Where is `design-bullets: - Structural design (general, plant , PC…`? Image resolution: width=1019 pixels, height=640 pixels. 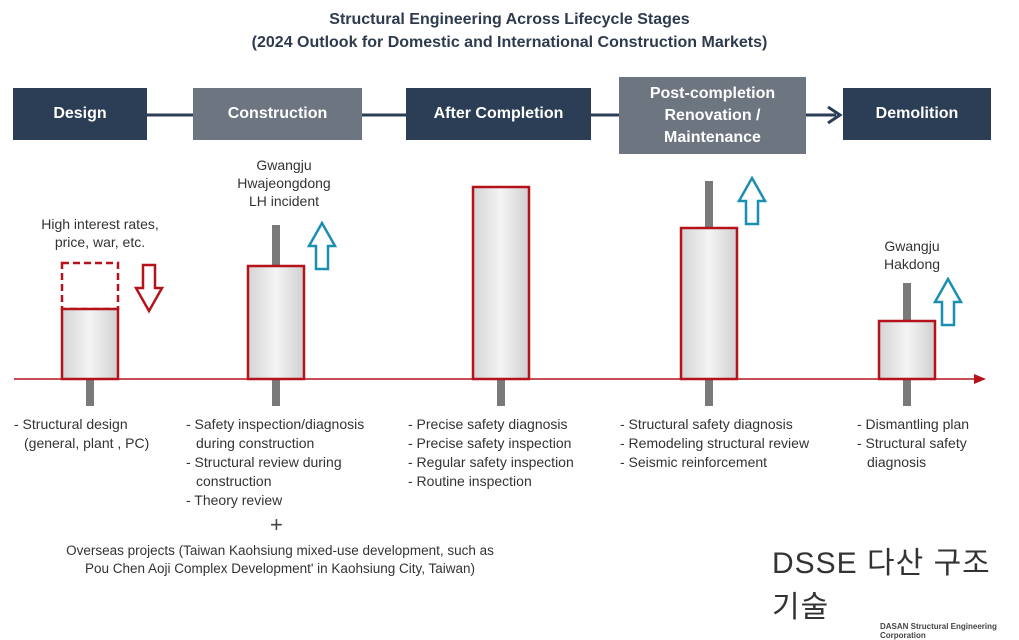
design-bullets: - Structural design (general, plant , PC… is located at coordinates (89, 434).